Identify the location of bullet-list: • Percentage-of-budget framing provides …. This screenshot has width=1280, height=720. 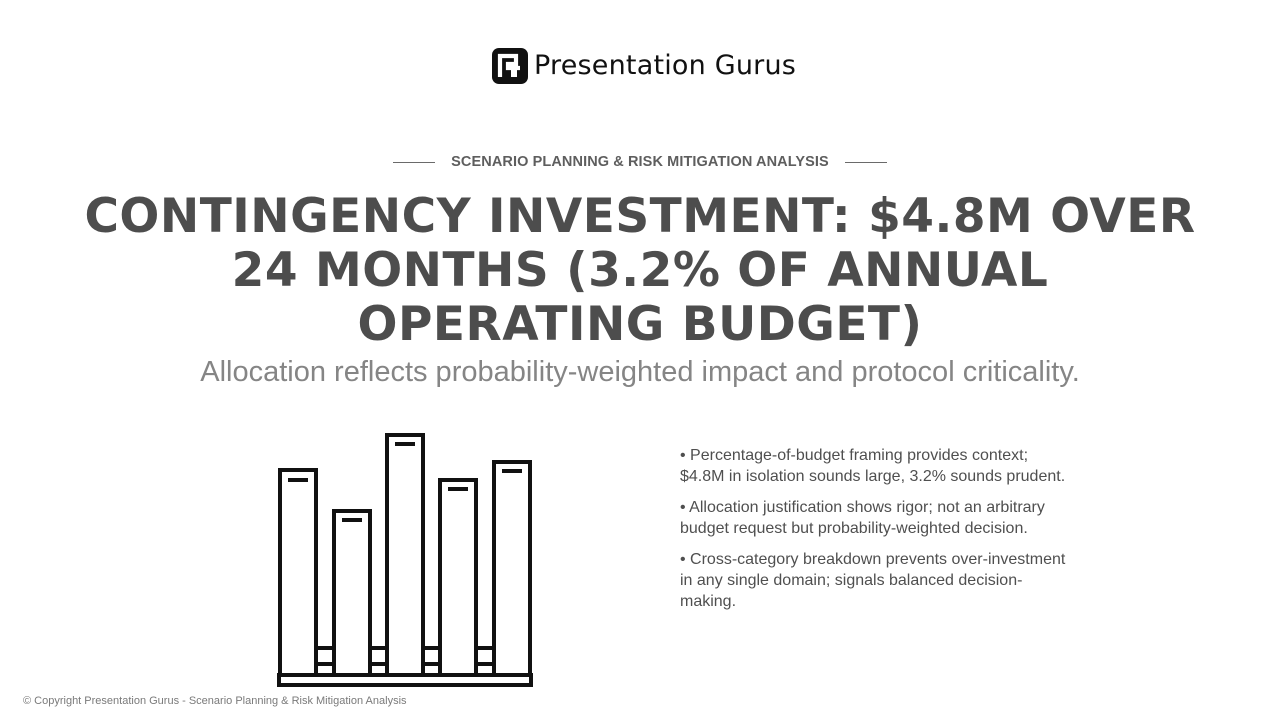
(877, 533).